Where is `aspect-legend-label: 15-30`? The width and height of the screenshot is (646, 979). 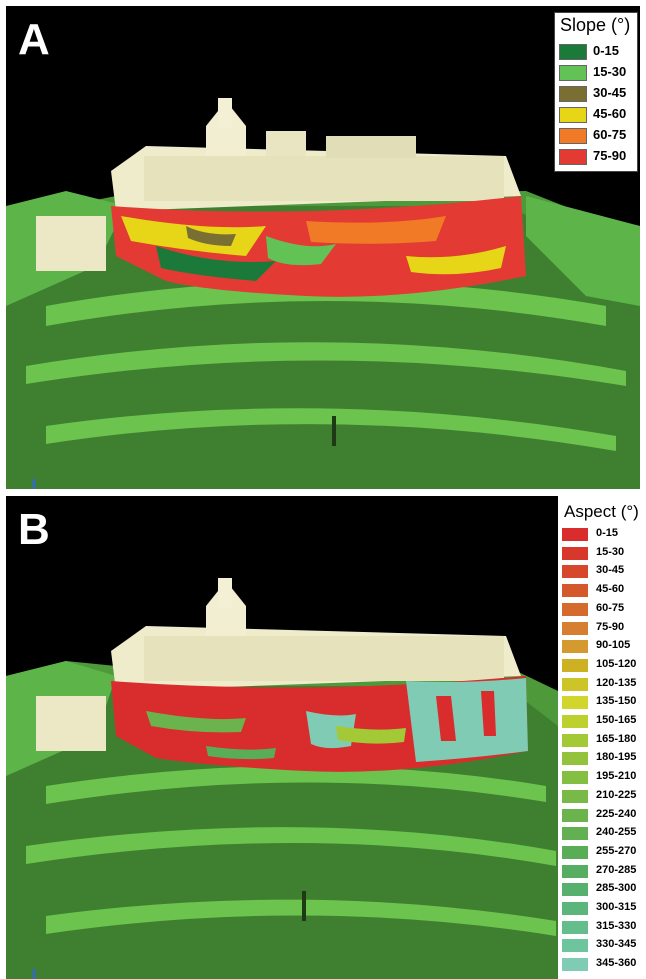 aspect-legend-label: 15-30 is located at coordinates (610, 551).